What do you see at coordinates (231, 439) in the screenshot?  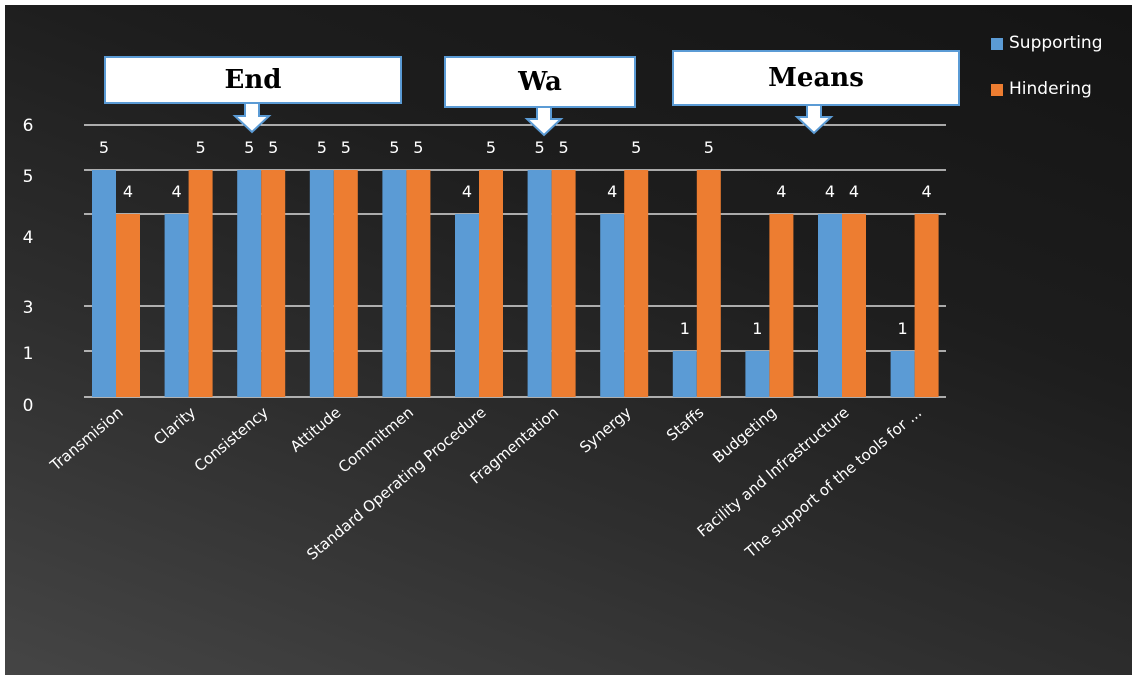 I see `x-tick-label: Consistency` at bounding box center [231, 439].